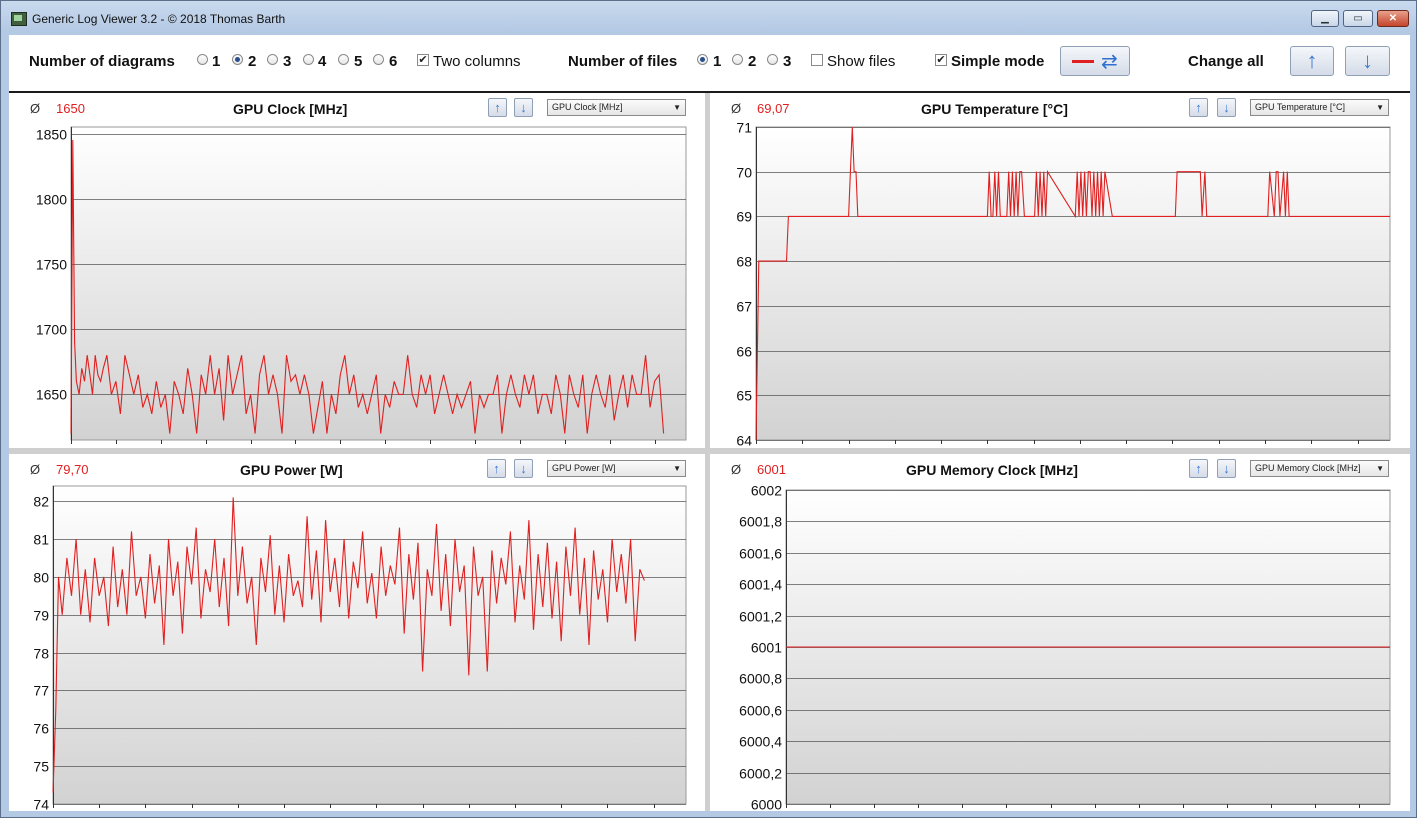 Image resolution: width=1417 pixels, height=818 pixels. I want to click on files-radio-3-label: 3, so click(787, 61).